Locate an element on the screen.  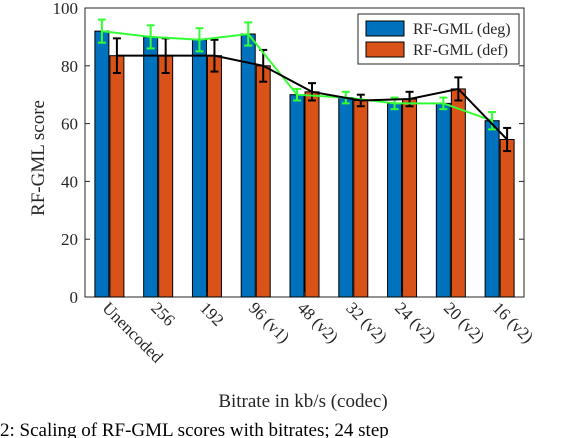
y-tick-label: 20 is located at coordinates (69, 239).